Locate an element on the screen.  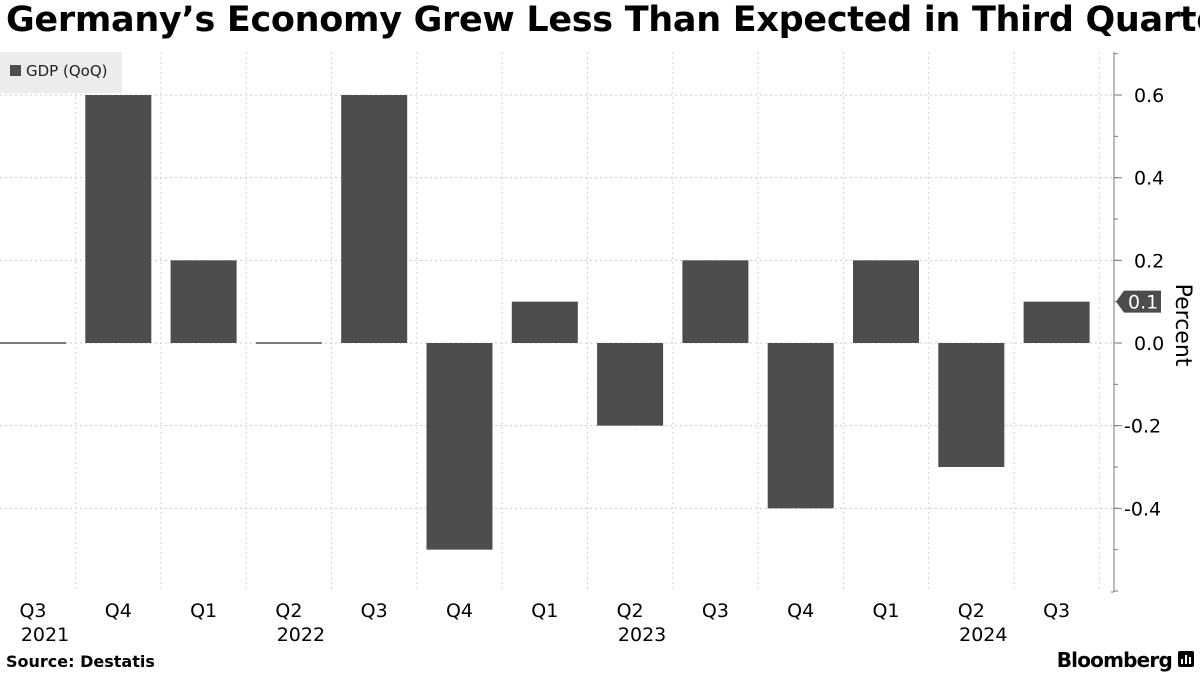
x-year-label: 2023 is located at coordinates (642, 634).